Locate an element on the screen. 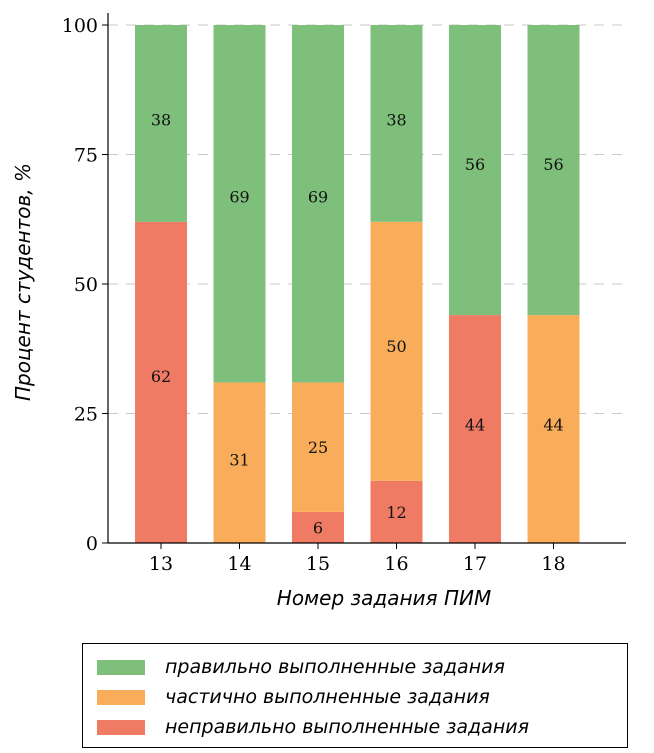 Image resolution: width=654 pixels, height=753 pixels. legend-label-partial: частично выполненные задания is located at coordinates (327, 697).